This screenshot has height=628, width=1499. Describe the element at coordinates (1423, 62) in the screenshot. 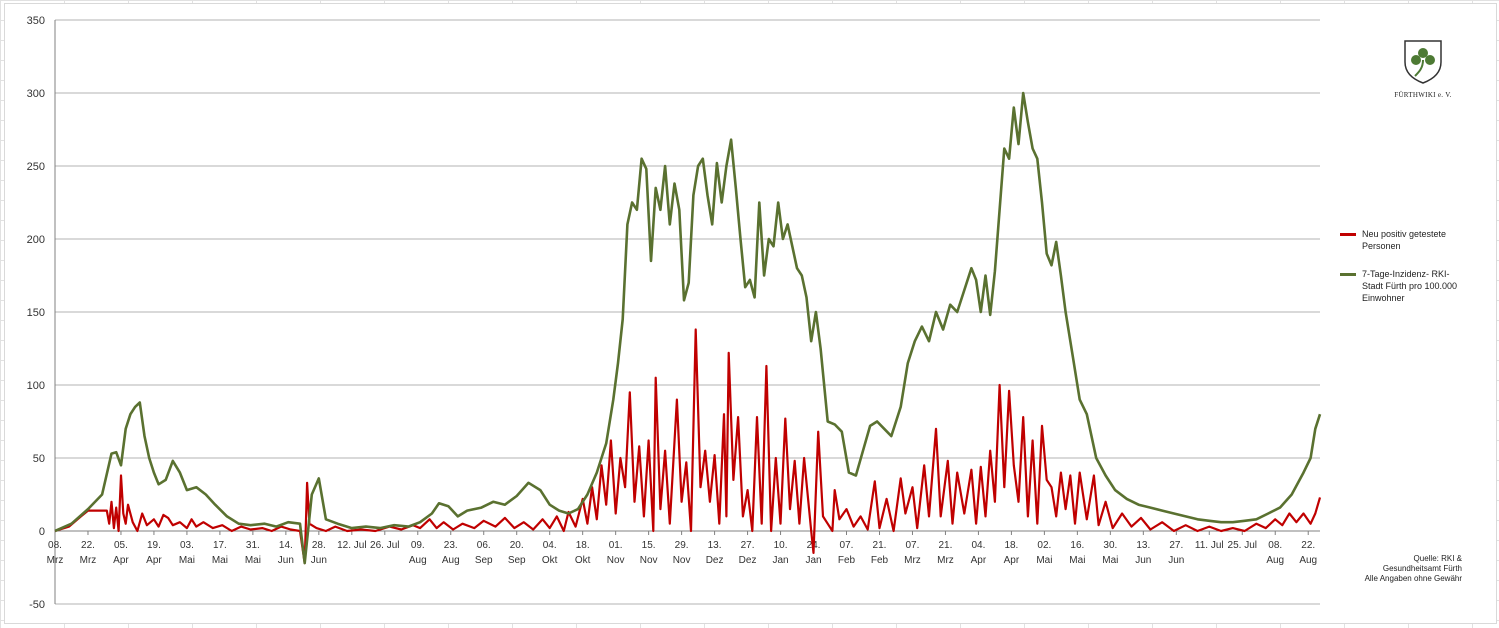

I see `shield-clover-icon` at that location.